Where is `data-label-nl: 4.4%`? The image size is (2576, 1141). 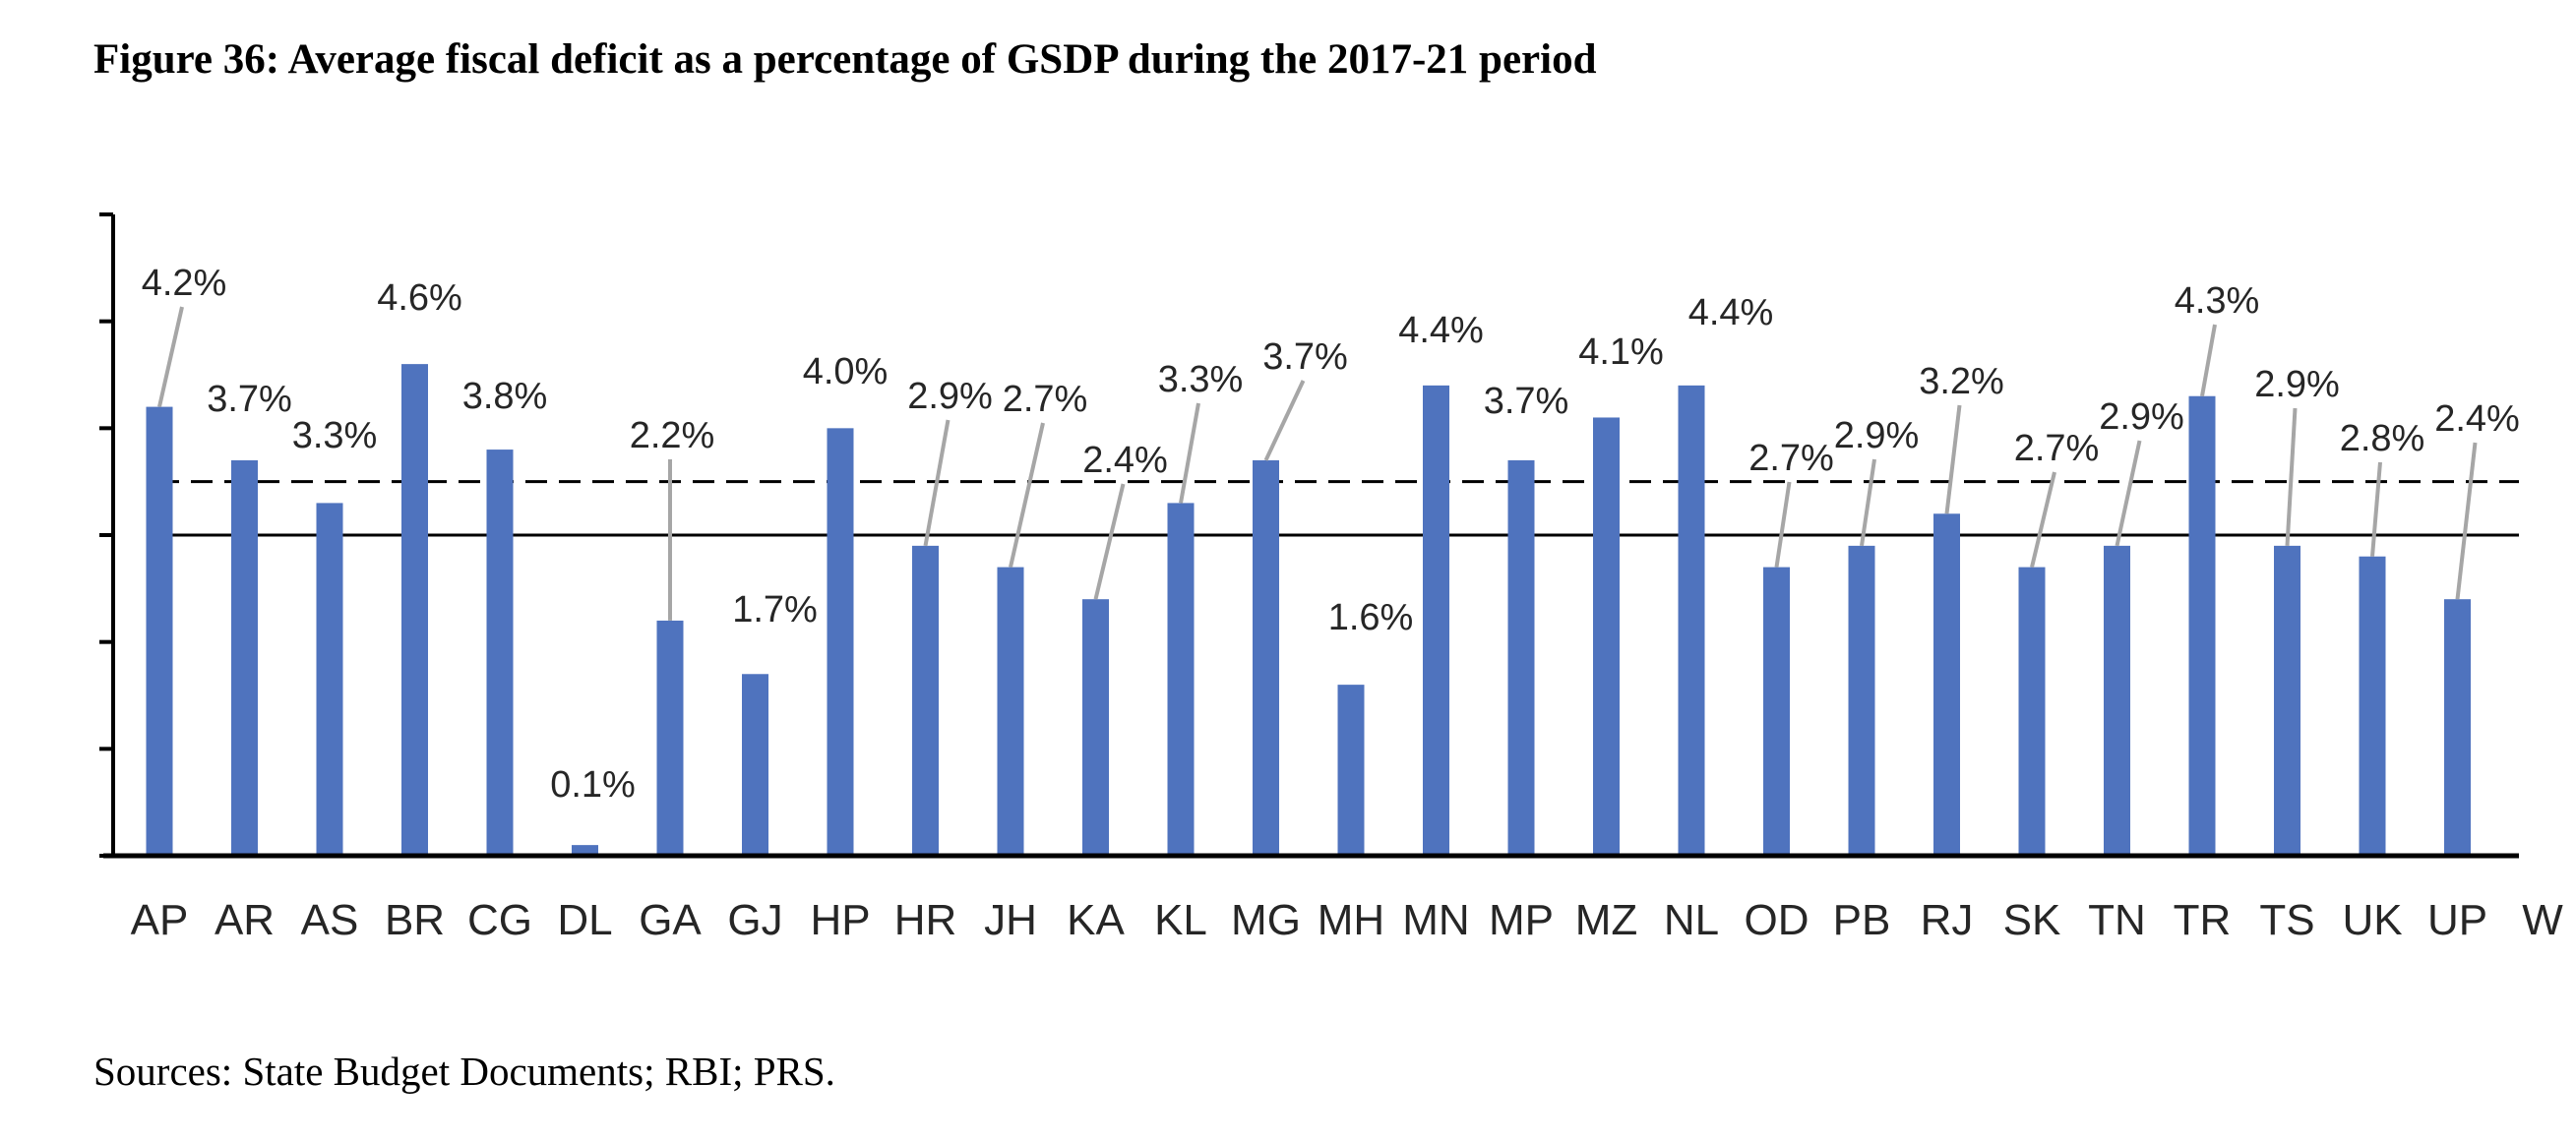 data-label-nl: 4.4% is located at coordinates (1731, 313).